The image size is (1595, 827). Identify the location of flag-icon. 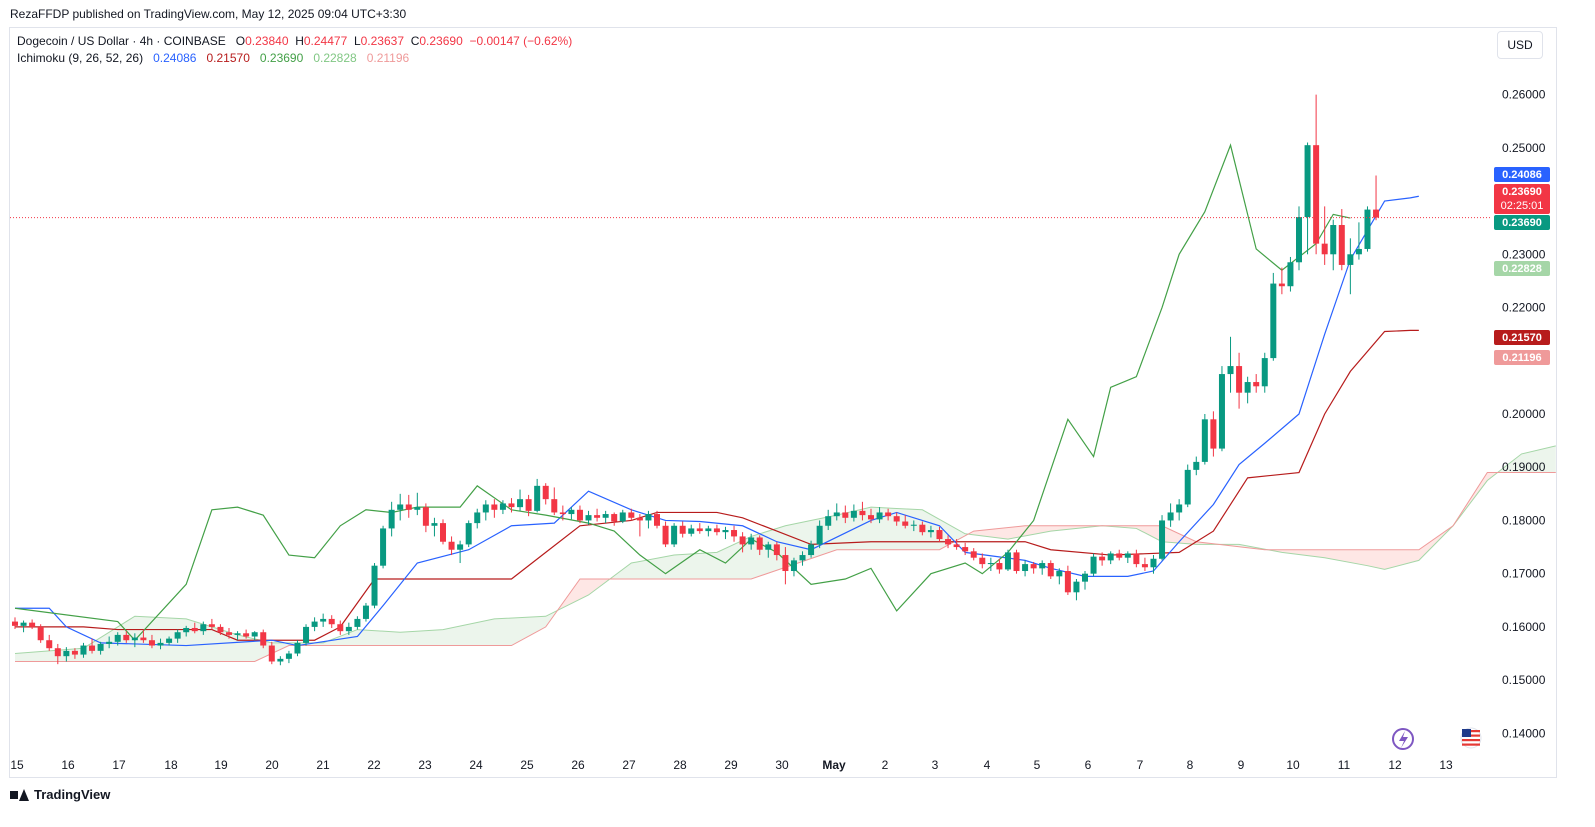
(1471, 738).